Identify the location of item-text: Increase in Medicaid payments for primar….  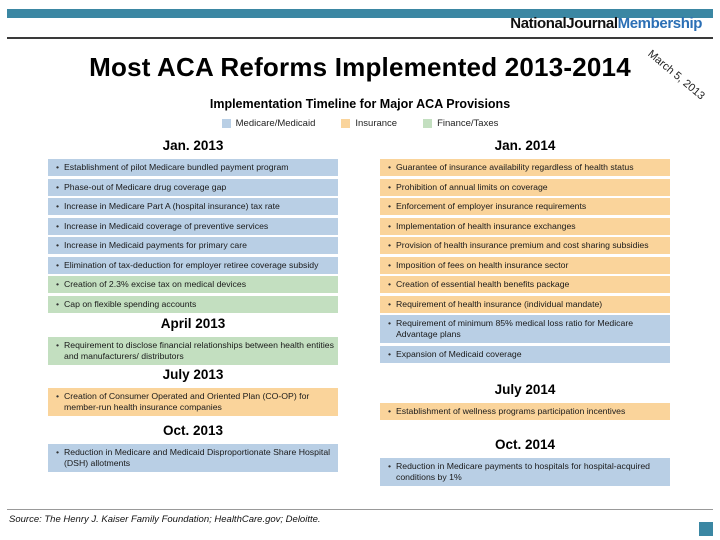
(155, 245).